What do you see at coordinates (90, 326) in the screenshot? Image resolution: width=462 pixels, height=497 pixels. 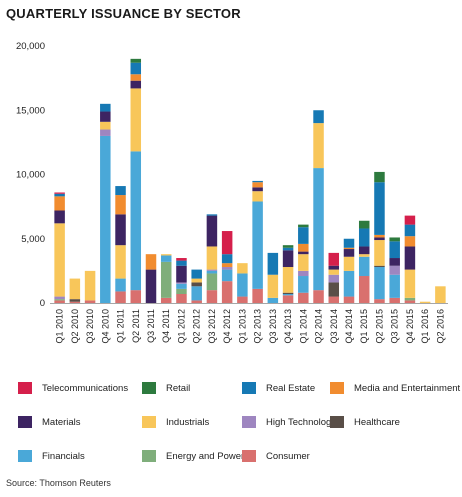 I see `x-tick-label: Q3 2010` at bounding box center [90, 326].